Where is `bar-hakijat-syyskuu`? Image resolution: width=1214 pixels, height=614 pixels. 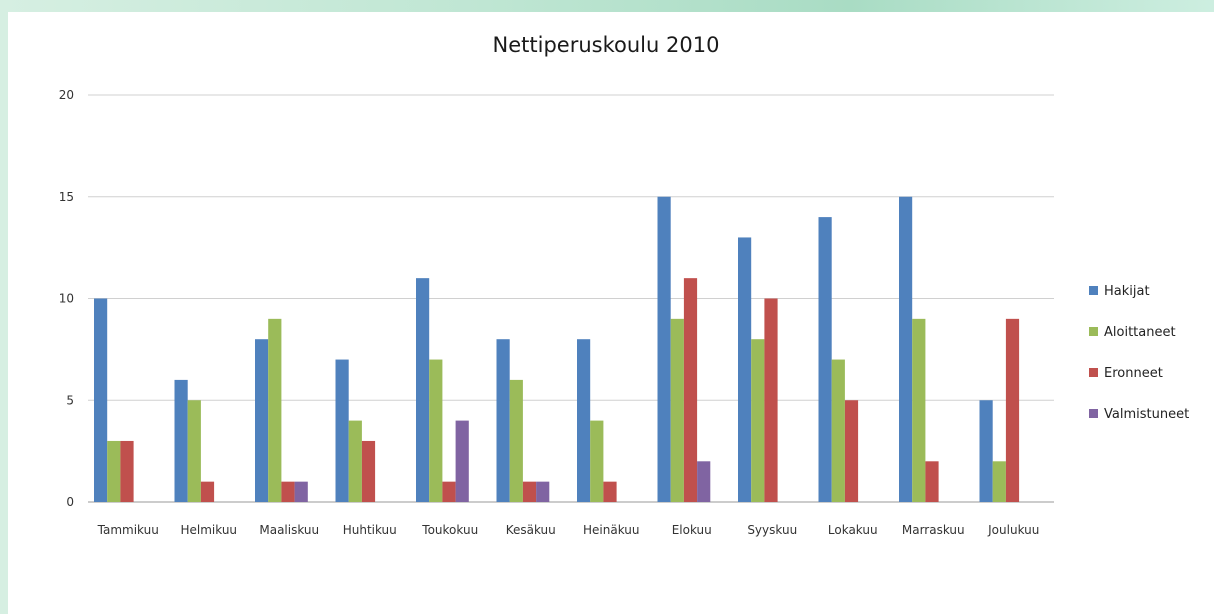 bar-hakijat-syyskuu is located at coordinates (745, 369).